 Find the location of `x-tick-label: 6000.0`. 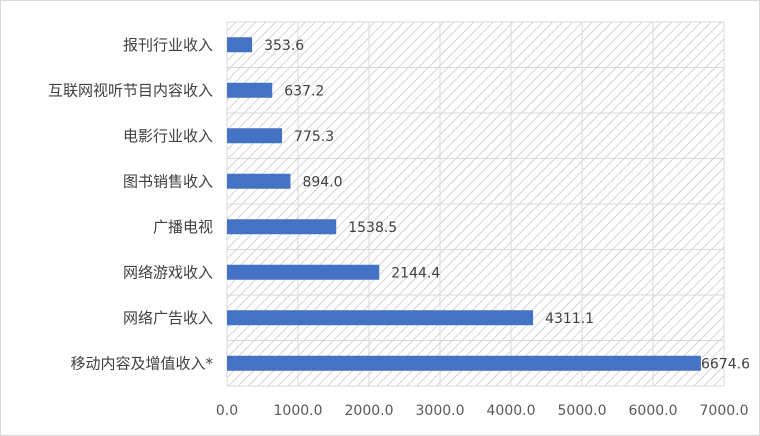

x-tick-label: 6000.0 is located at coordinates (653, 411).